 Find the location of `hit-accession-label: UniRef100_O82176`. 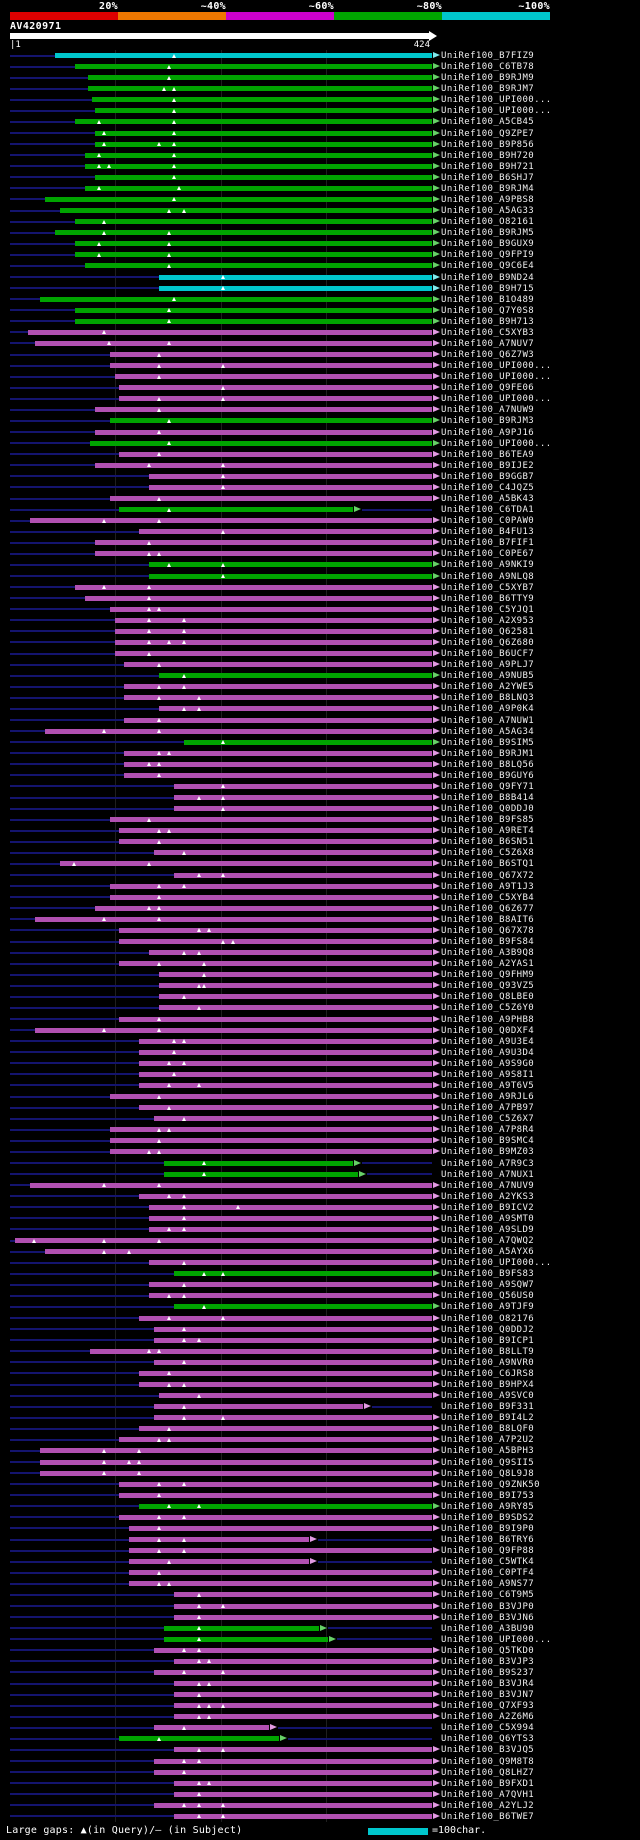

hit-accession-label: UniRef100_O82176 is located at coordinates (488, 1318).